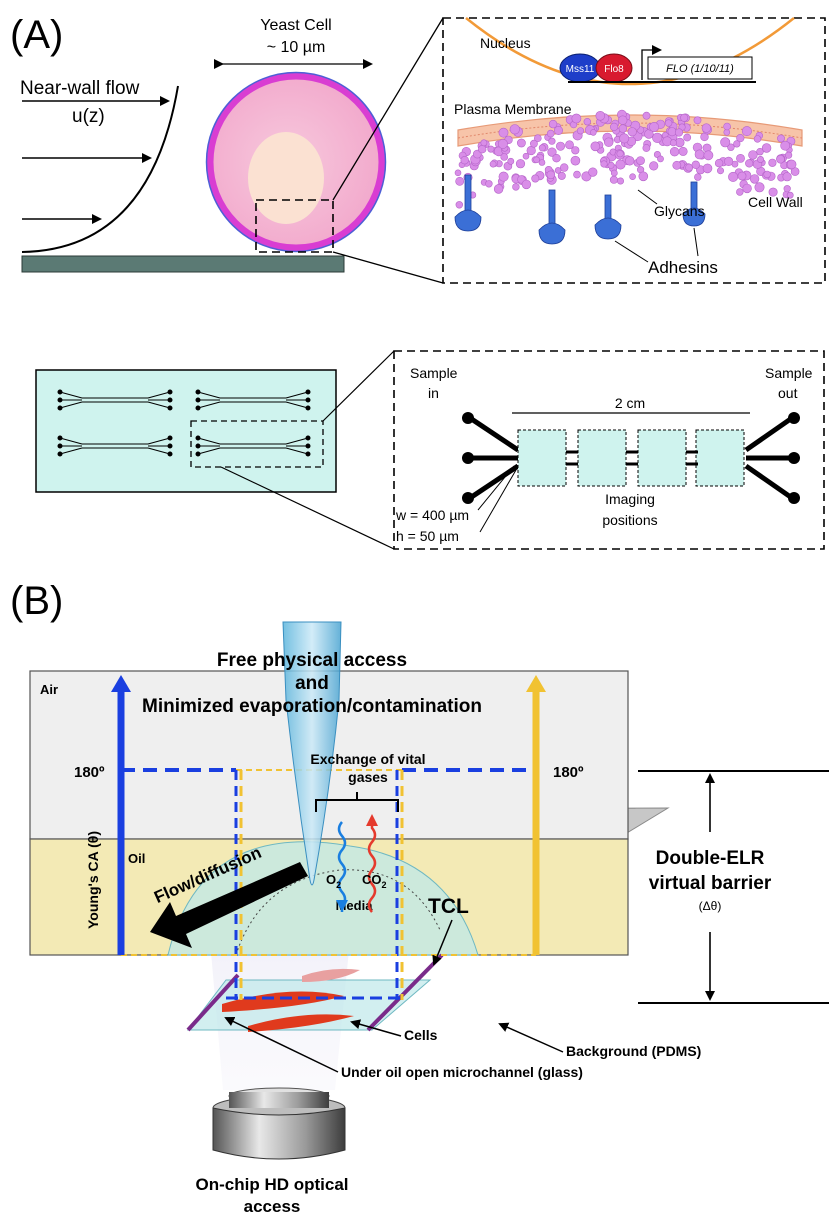  What do you see at coordinates (183, 264) in the screenshot?
I see `substrate` at bounding box center [183, 264].